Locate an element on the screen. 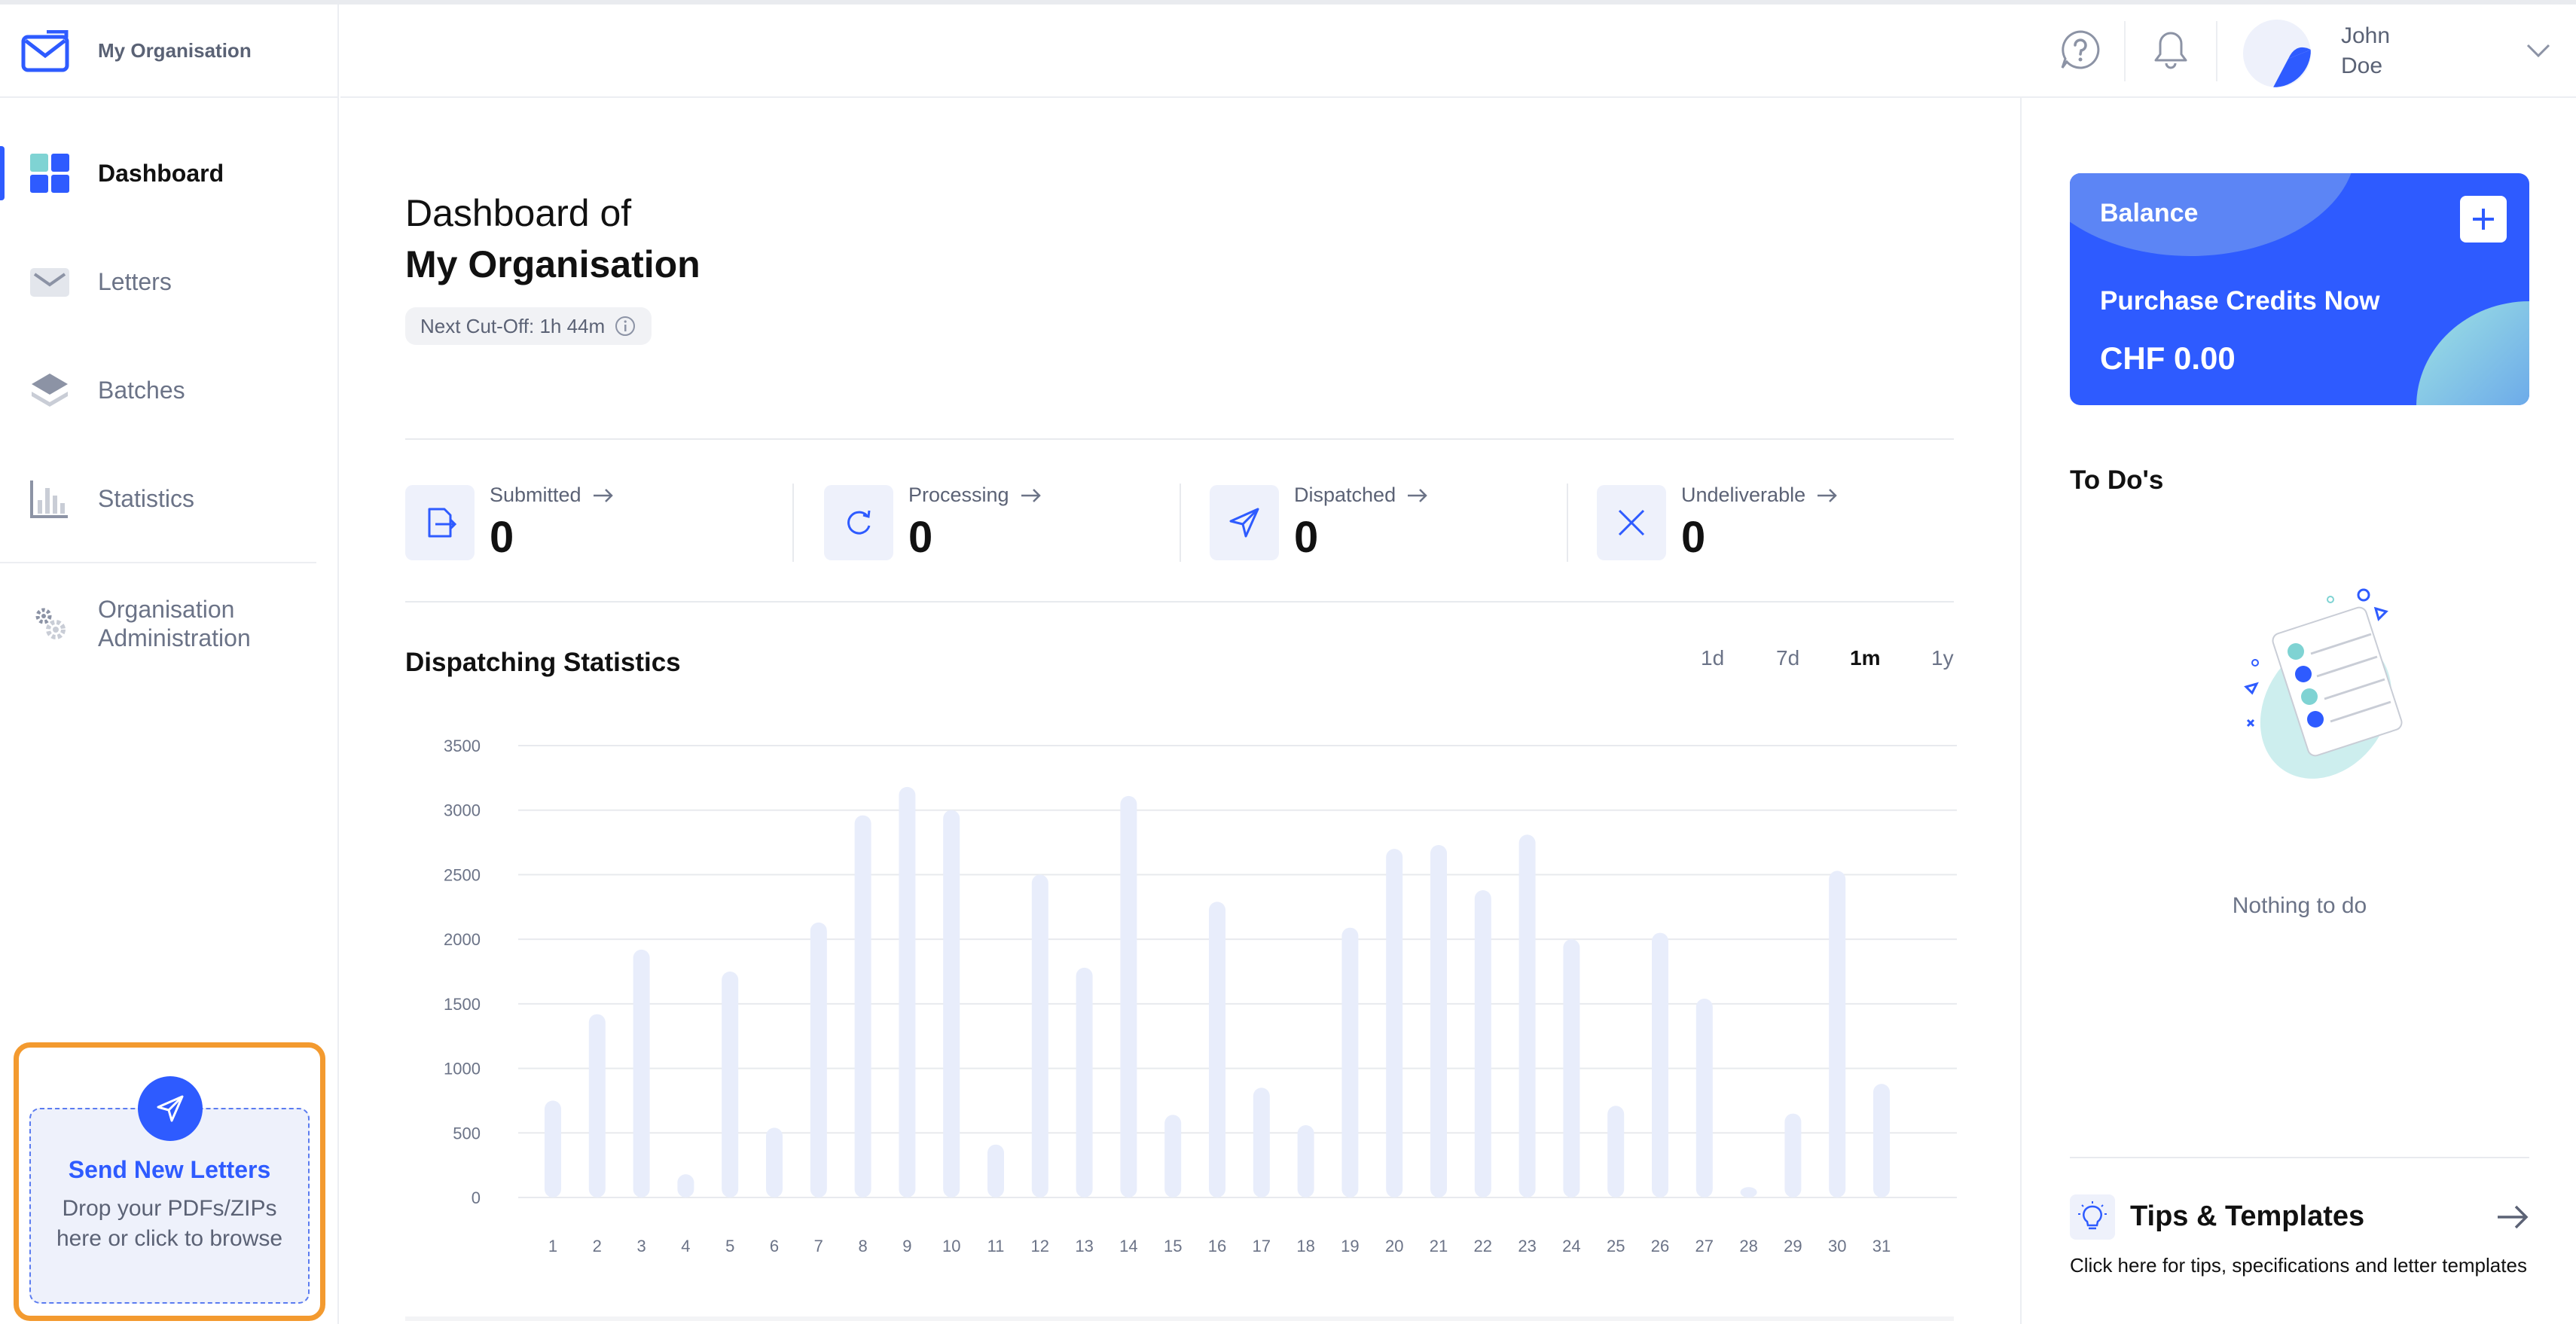 The height and width of the screenshot is (1324, 2576). y-tick-label: 1500 is located at coordinates (463, 1004).